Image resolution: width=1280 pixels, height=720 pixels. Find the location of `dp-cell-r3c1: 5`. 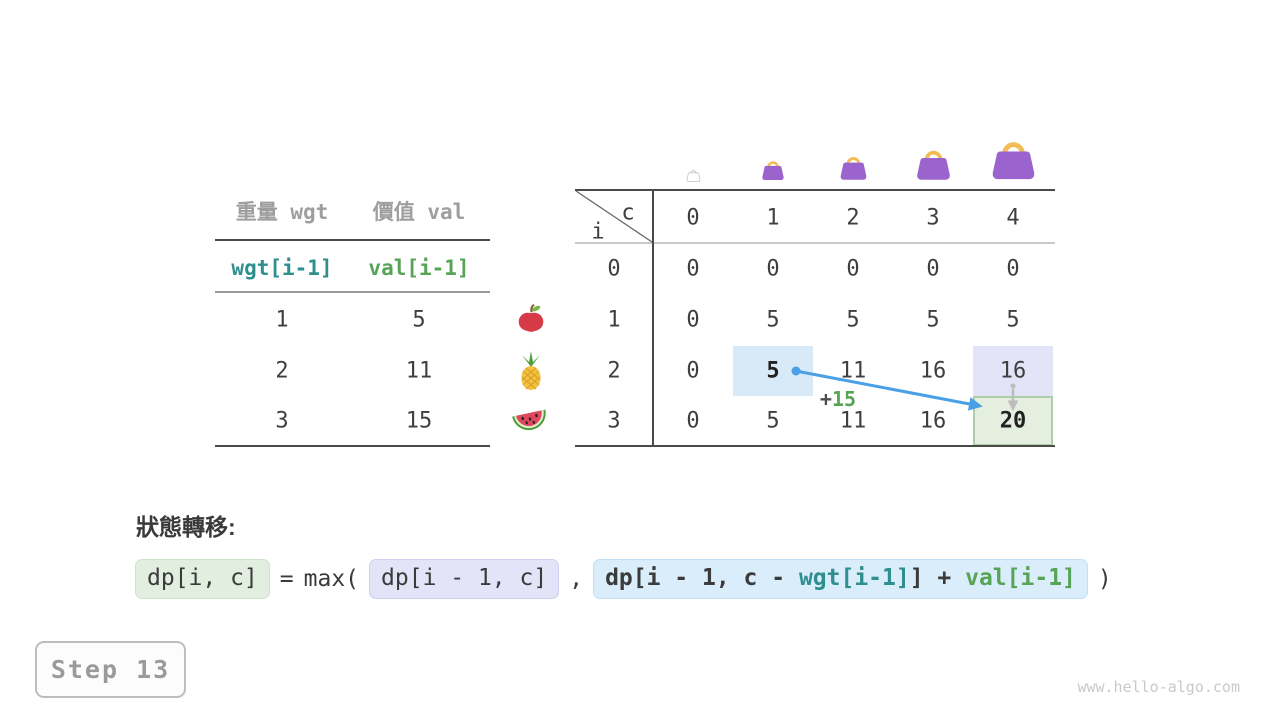

dp-cell-r3c1: 5 is located at coordinates (773, 421).